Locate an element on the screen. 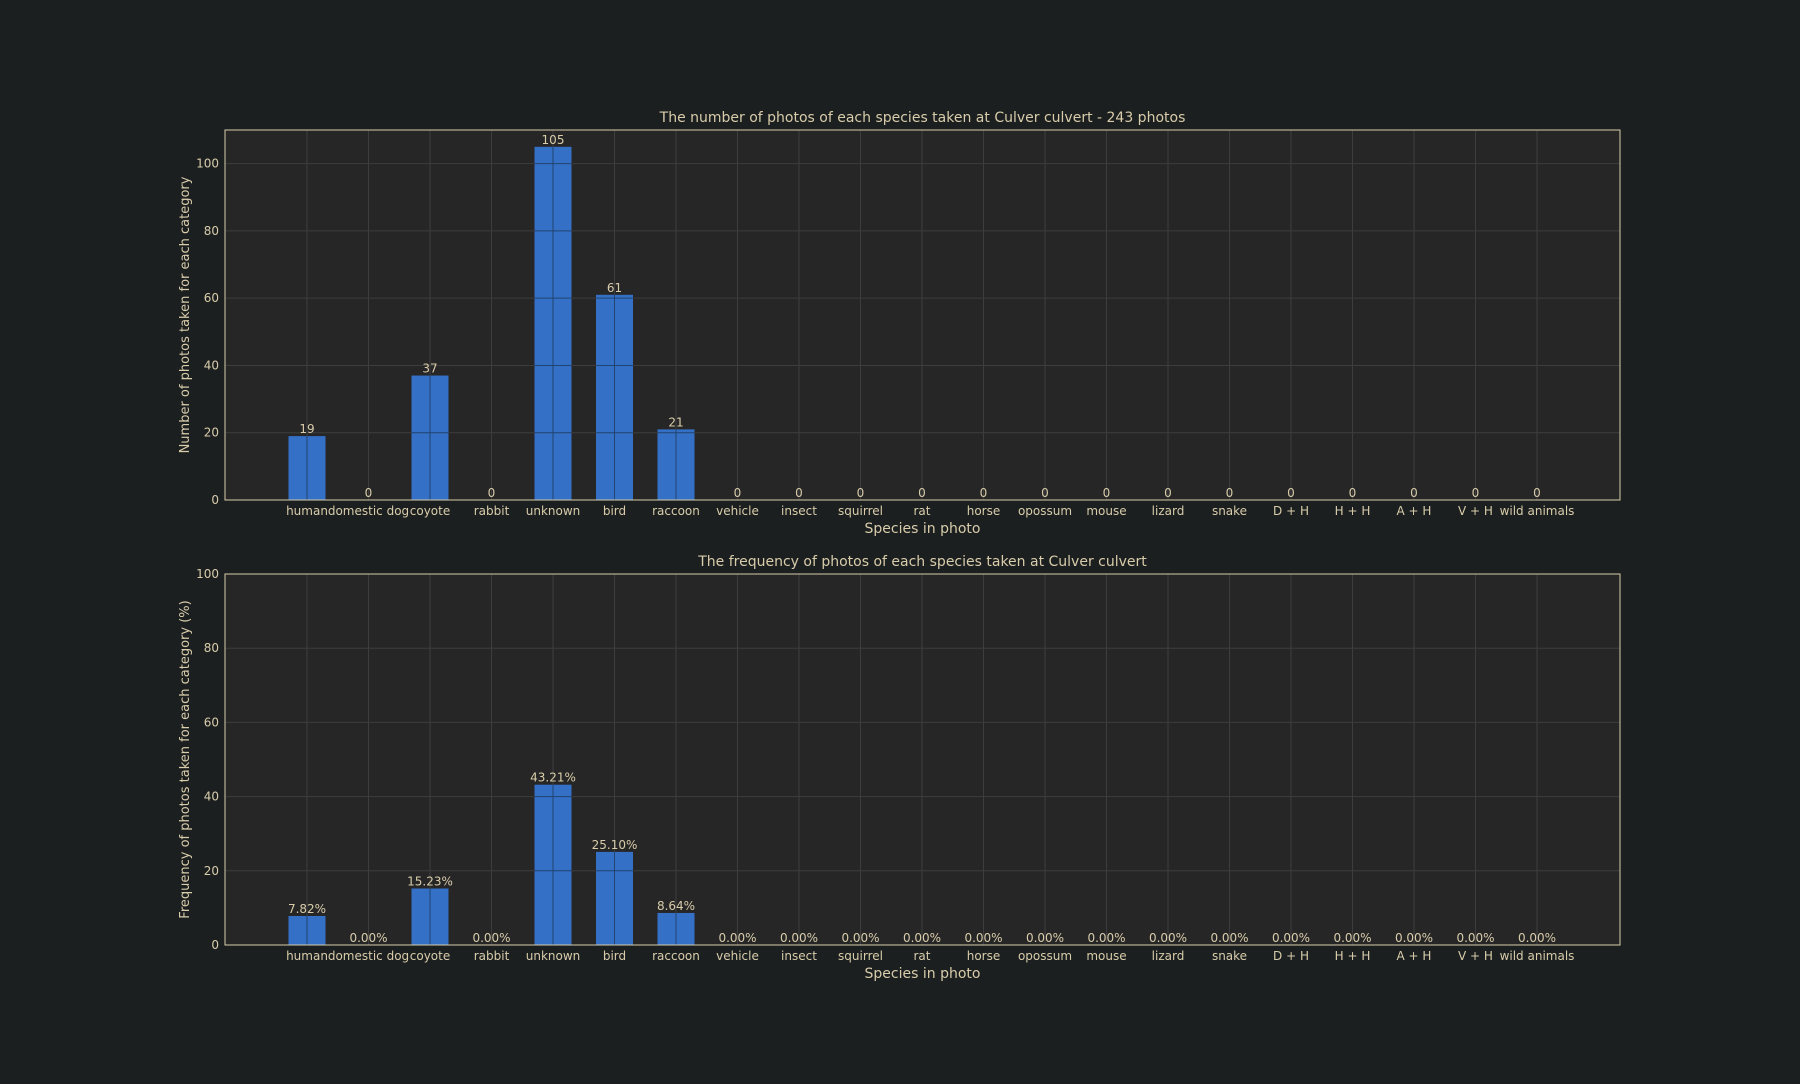  count-chart-y-axis-label: Number of photos taken for each category is located at coordinates (185, 314).